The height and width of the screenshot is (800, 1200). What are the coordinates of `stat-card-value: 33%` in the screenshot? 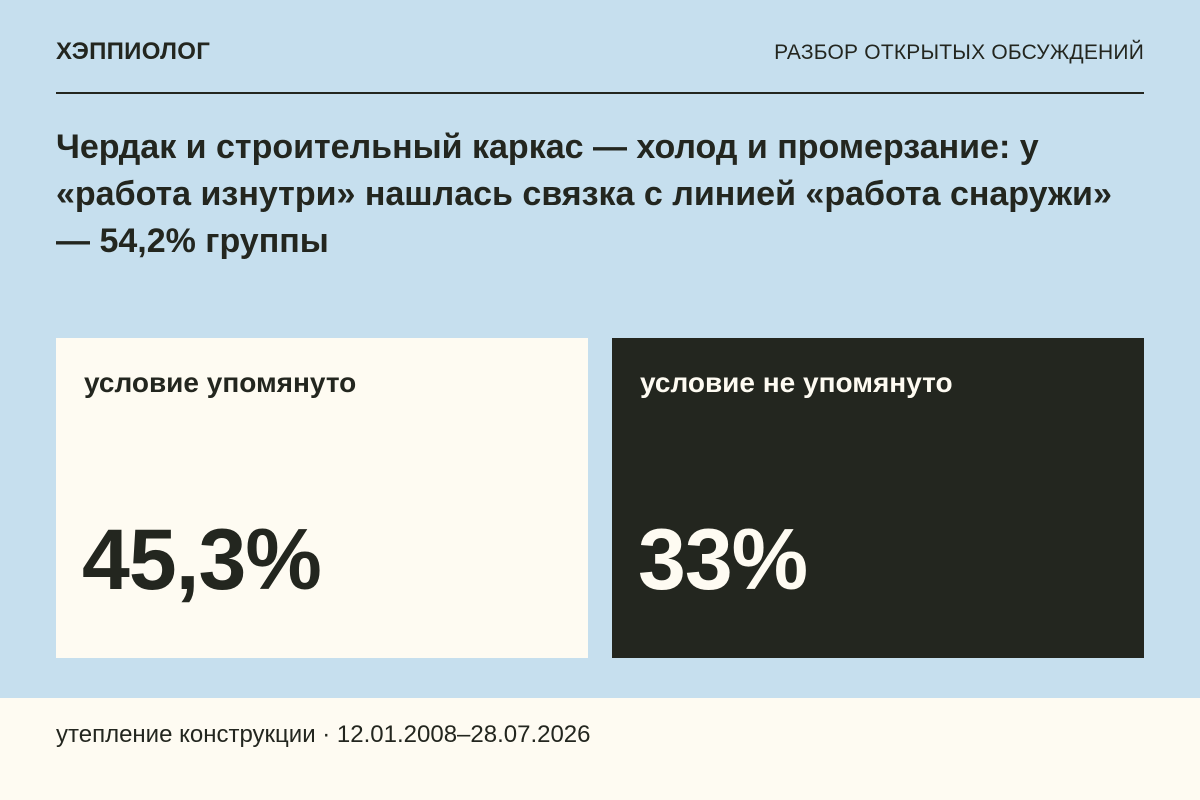 It's located at (723, 560).